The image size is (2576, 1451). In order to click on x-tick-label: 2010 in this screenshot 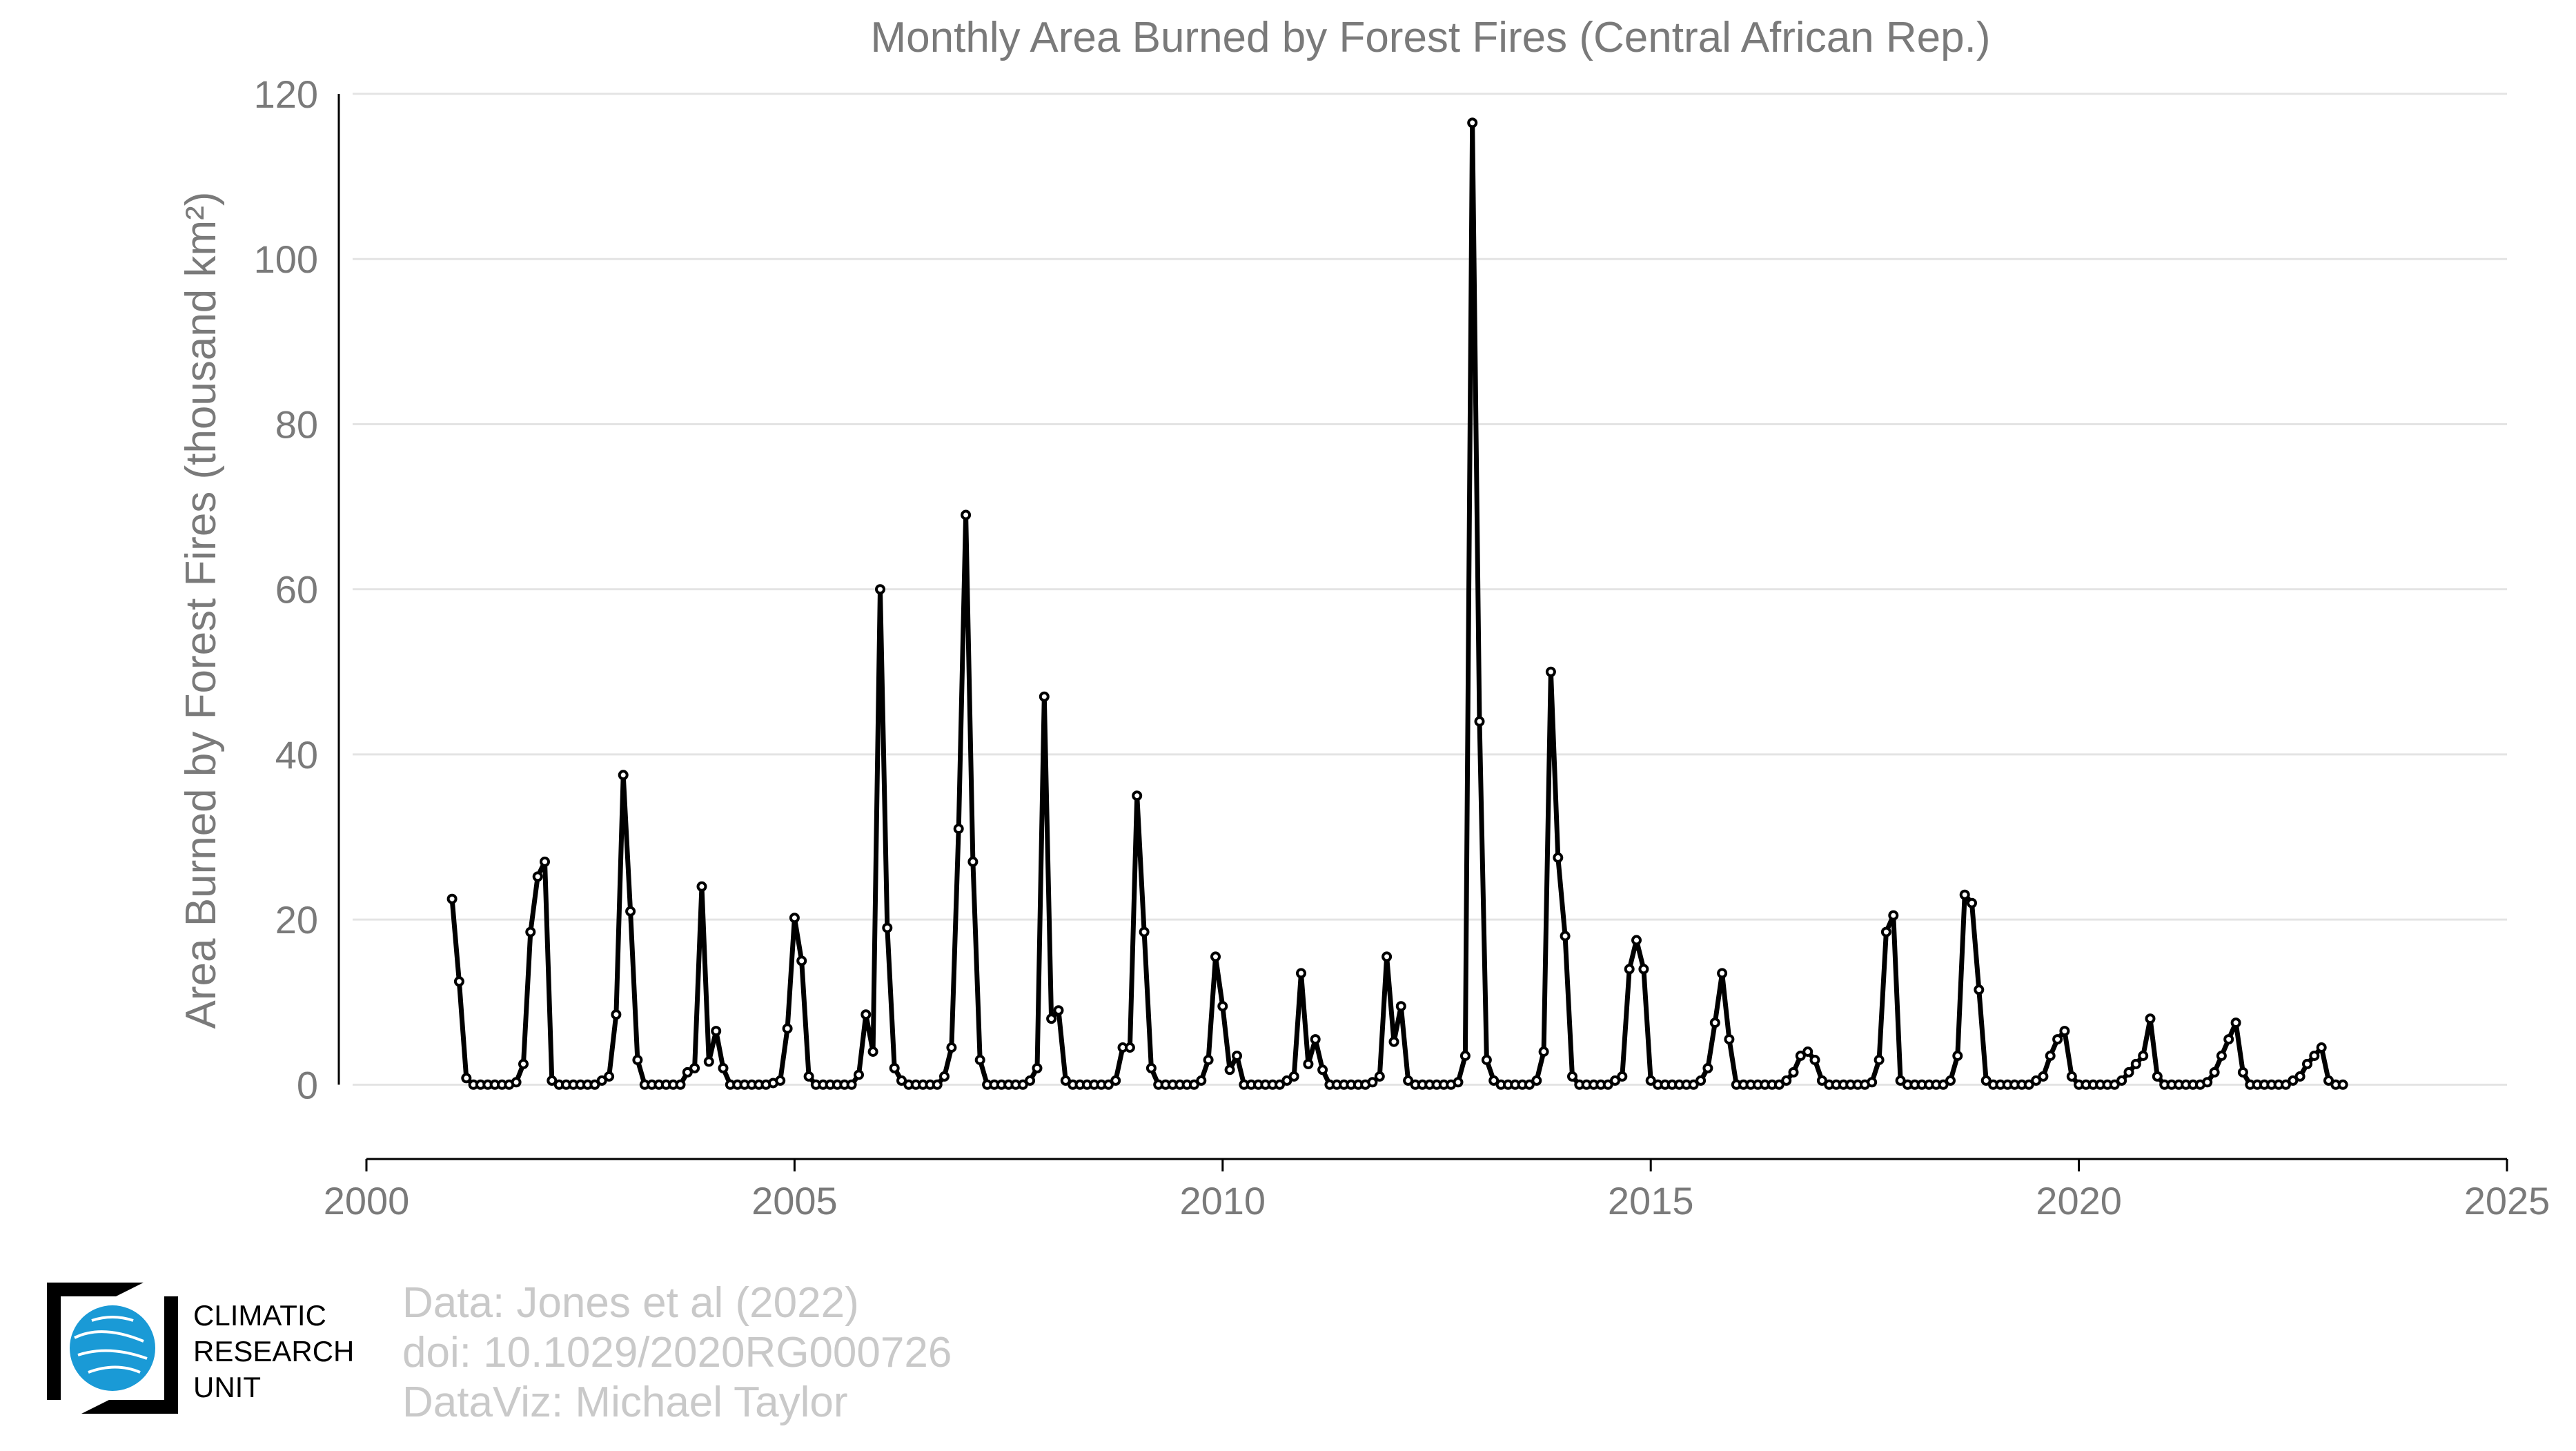, I will do `click(1223, 1201)`.